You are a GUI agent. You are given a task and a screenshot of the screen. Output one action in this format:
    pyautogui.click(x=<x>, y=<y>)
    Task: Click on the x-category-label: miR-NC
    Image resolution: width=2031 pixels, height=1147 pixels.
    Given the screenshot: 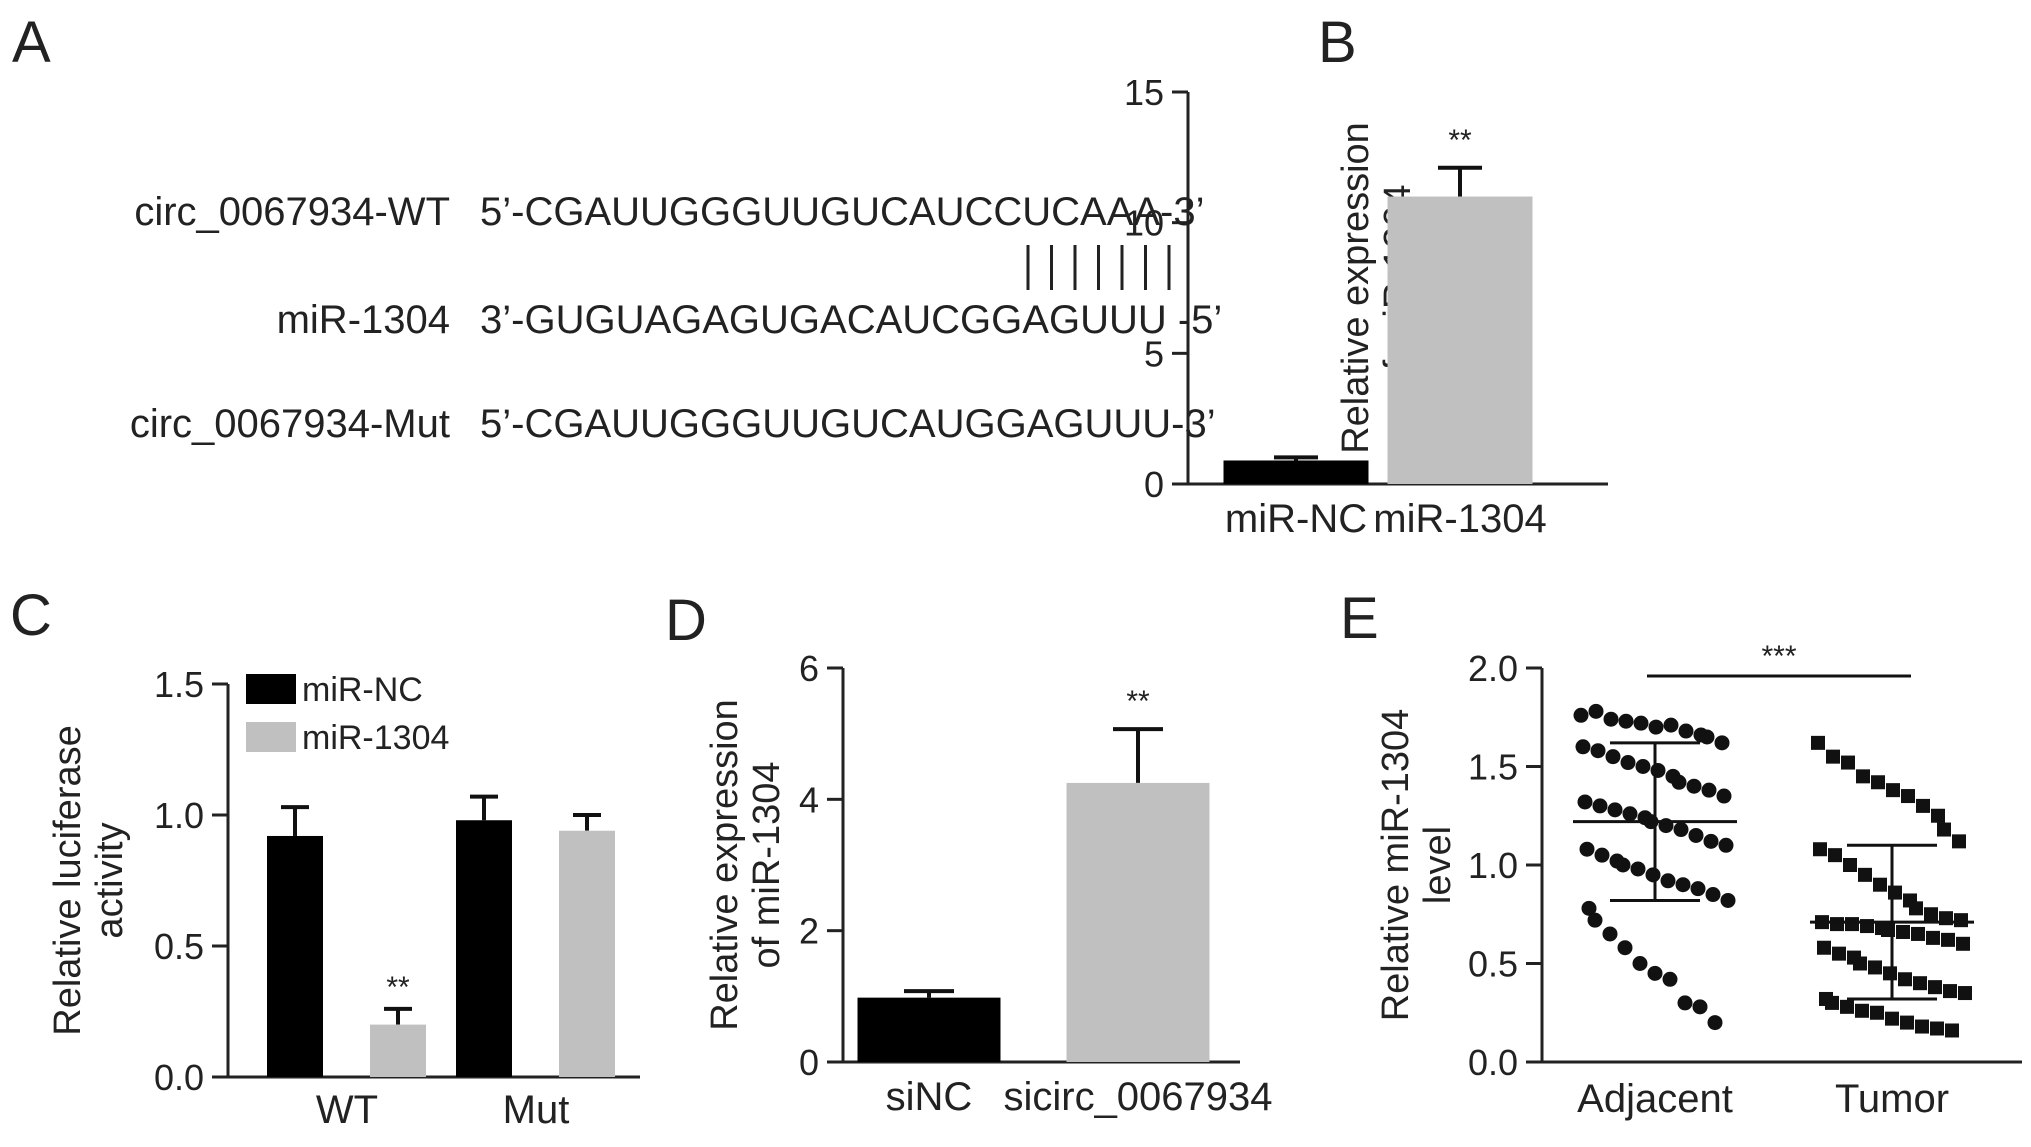 What is the action you would take?
    pyautogui.click(x=1296, y=519)
    